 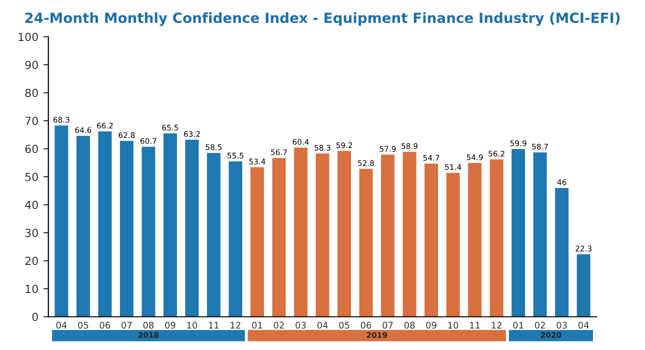 I want to click on y-tick-label: 90, so click(x=31, y=65).